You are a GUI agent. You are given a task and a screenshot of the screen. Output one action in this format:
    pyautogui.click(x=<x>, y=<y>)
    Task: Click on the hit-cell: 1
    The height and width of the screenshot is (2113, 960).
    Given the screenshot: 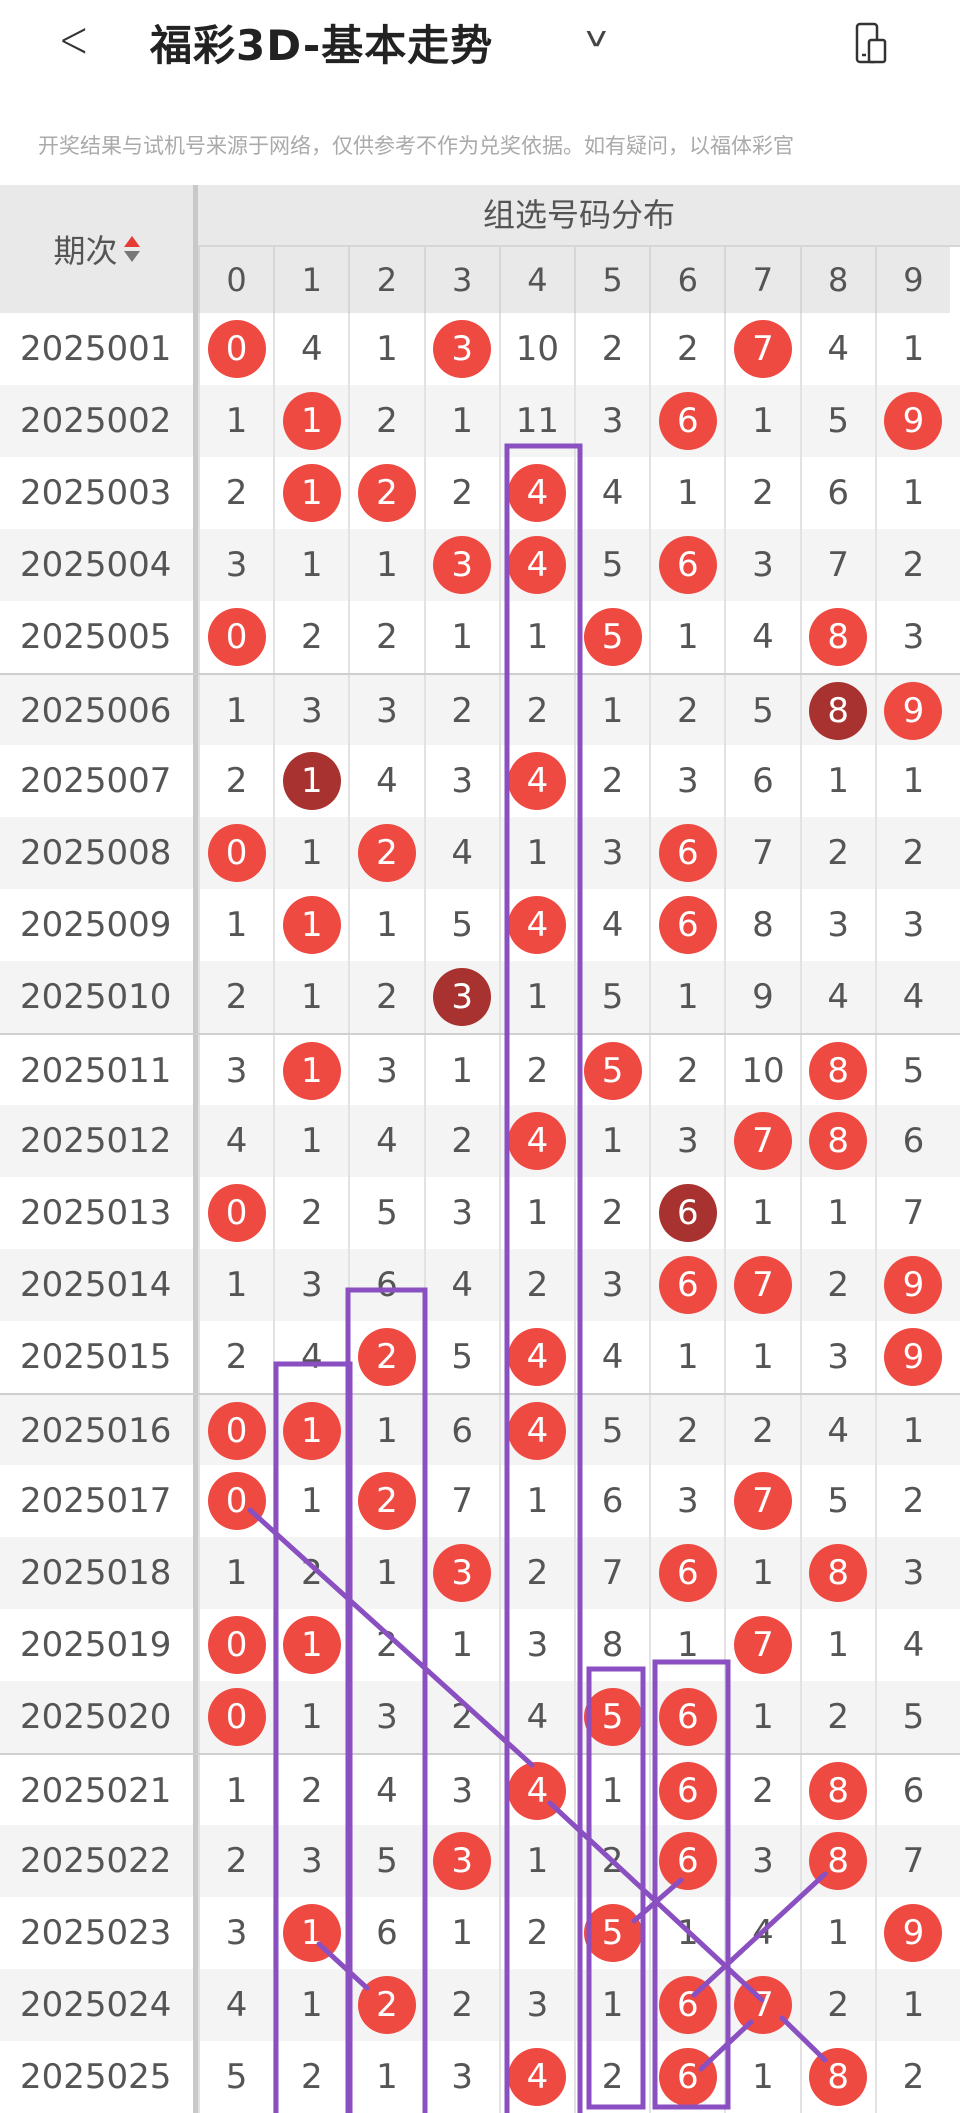 What is the action you would take?
    pyautogui.click(x=310, y=421)
    